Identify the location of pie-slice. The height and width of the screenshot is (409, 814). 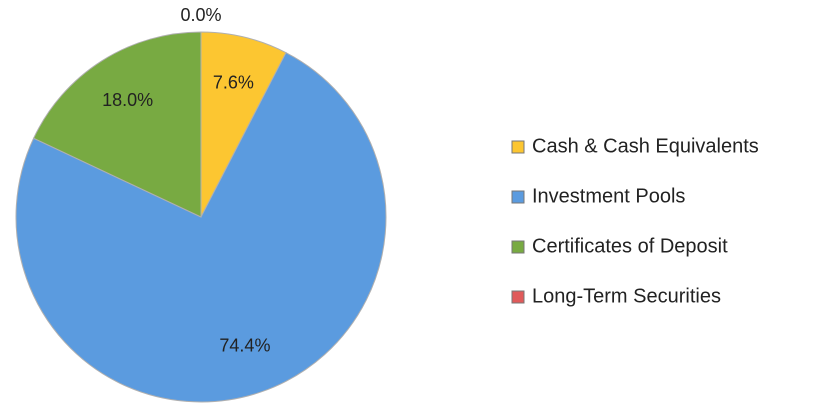
(117, 124).